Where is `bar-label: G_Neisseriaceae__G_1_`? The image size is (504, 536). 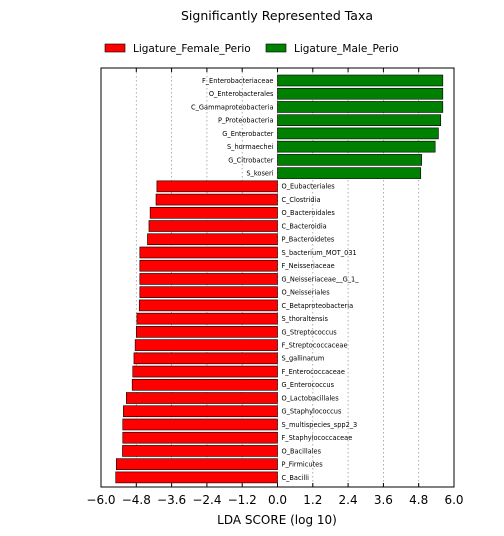
bar-label: G_Neisseriaceae__G_1_ is located at coordinates (321, 279).